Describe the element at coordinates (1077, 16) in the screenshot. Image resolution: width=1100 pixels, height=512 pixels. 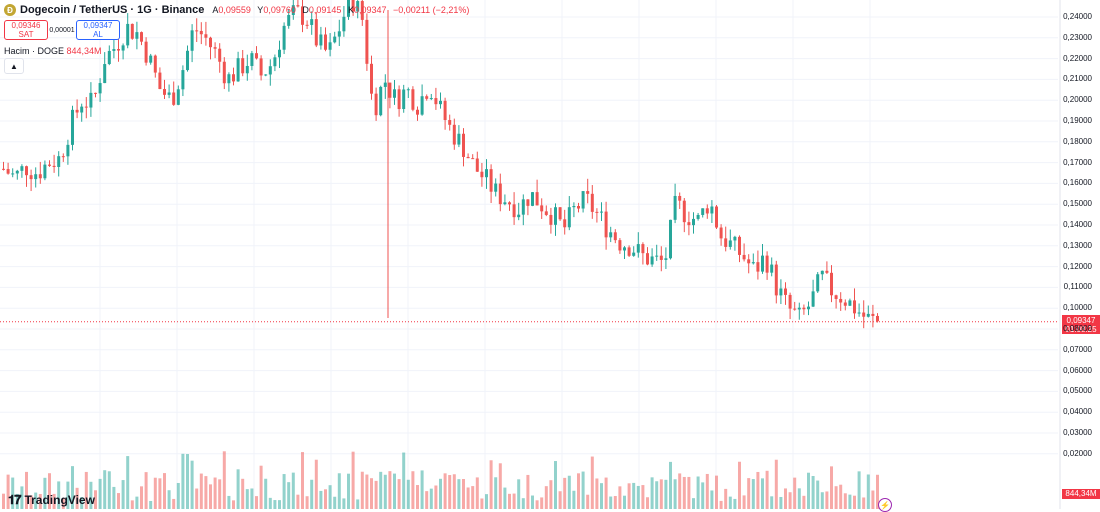
I see `y-axis-tick-label: 0,24000` at that location.